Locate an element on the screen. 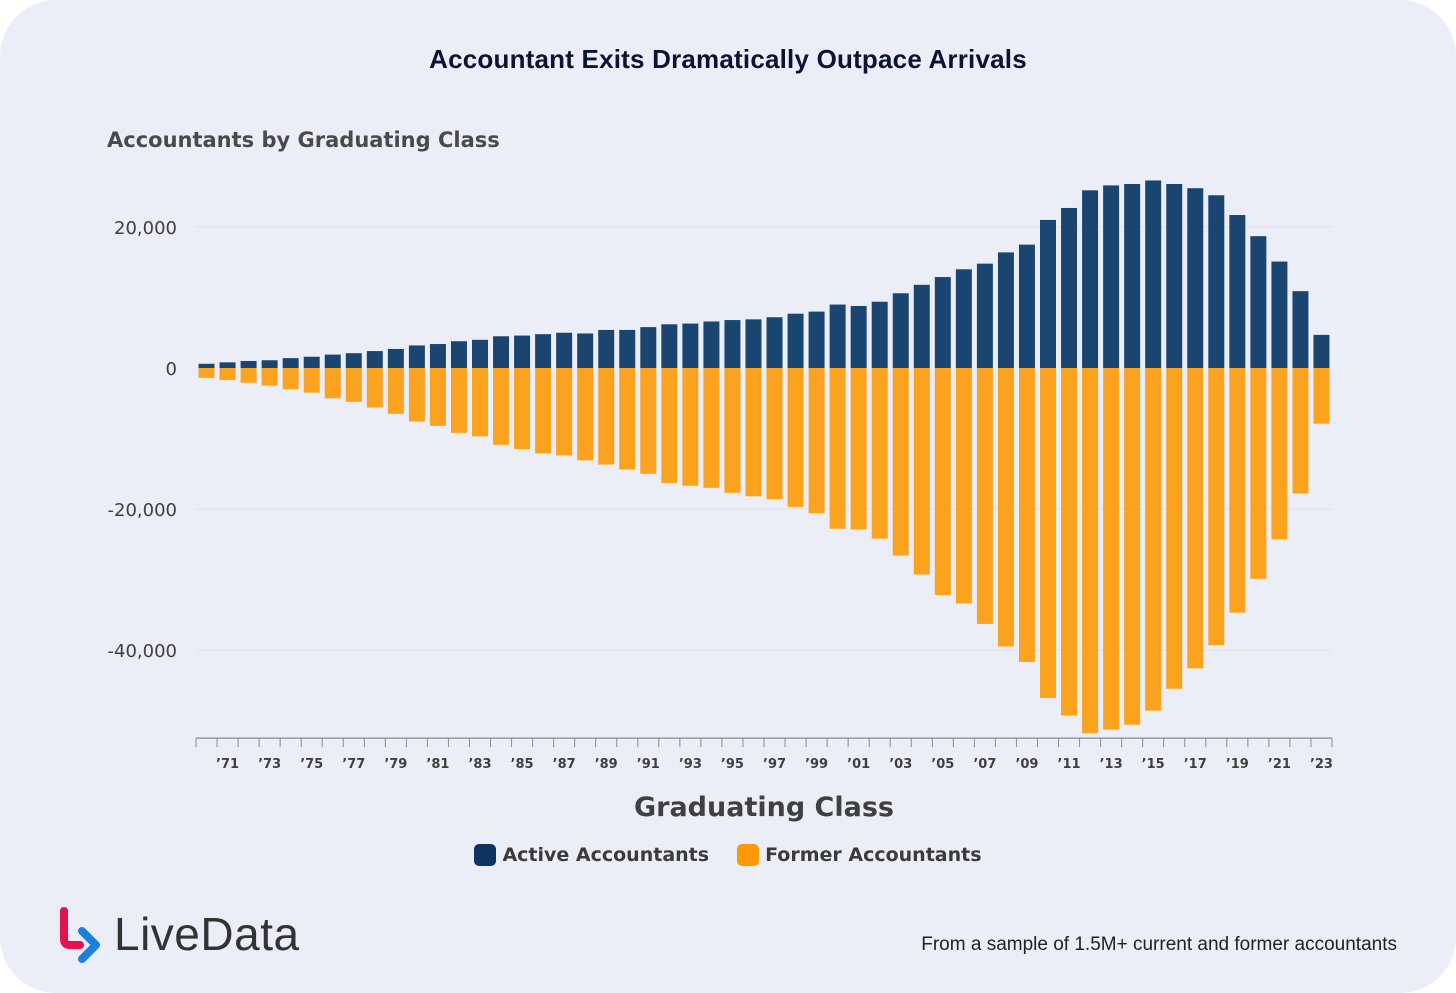 This screenshot has width=1456, height=993. x-tick-label: ’75 is located at coordinates (311, 764).